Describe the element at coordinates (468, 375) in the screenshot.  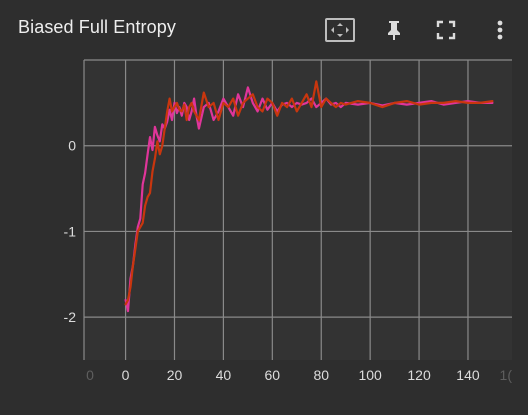
I see `x-tick-label: 140` at that location.